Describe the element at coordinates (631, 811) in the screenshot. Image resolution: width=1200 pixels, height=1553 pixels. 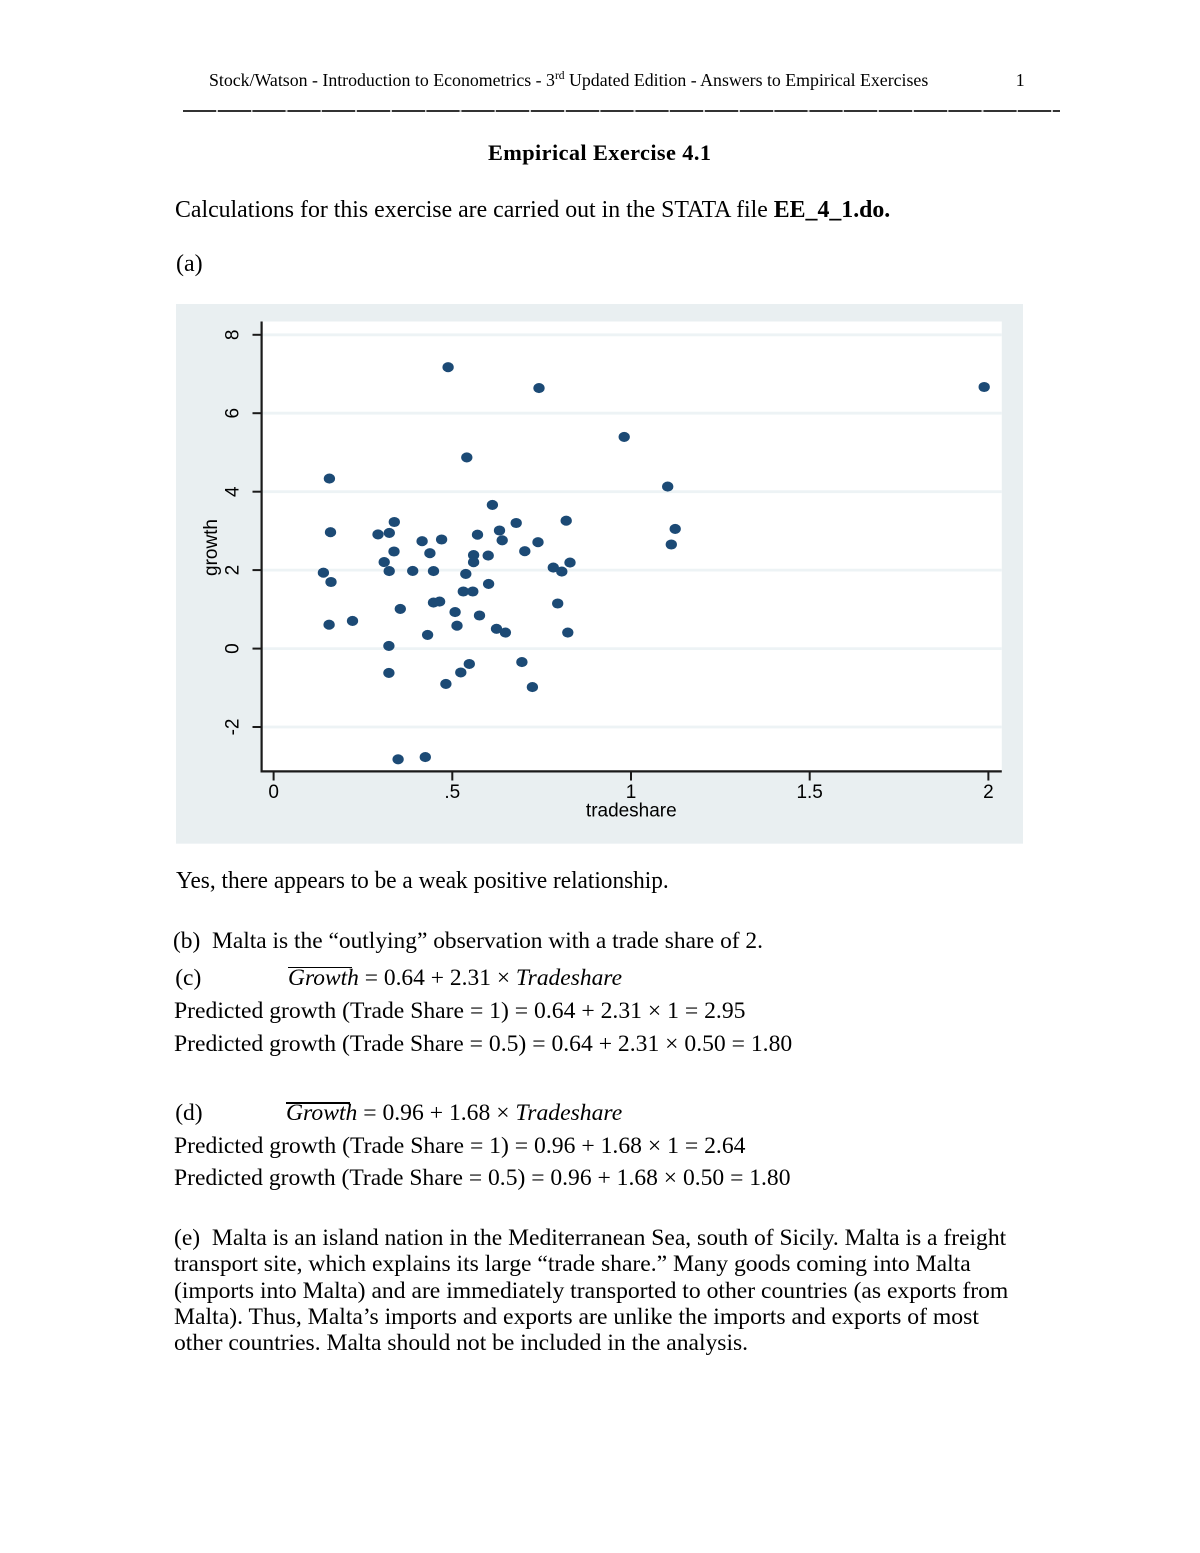
I see `svg-text: tradeshare` at that location.